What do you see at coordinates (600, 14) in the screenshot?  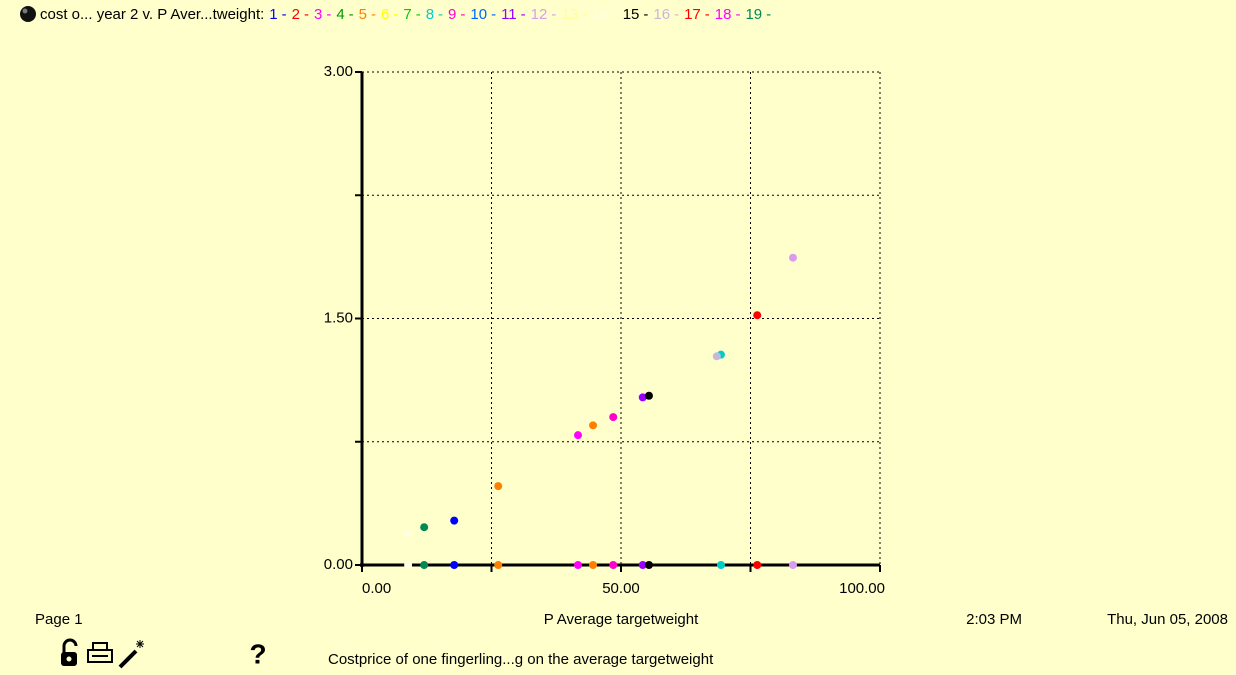 I see `legend-entry: 14` at bounding box center [600, 14].